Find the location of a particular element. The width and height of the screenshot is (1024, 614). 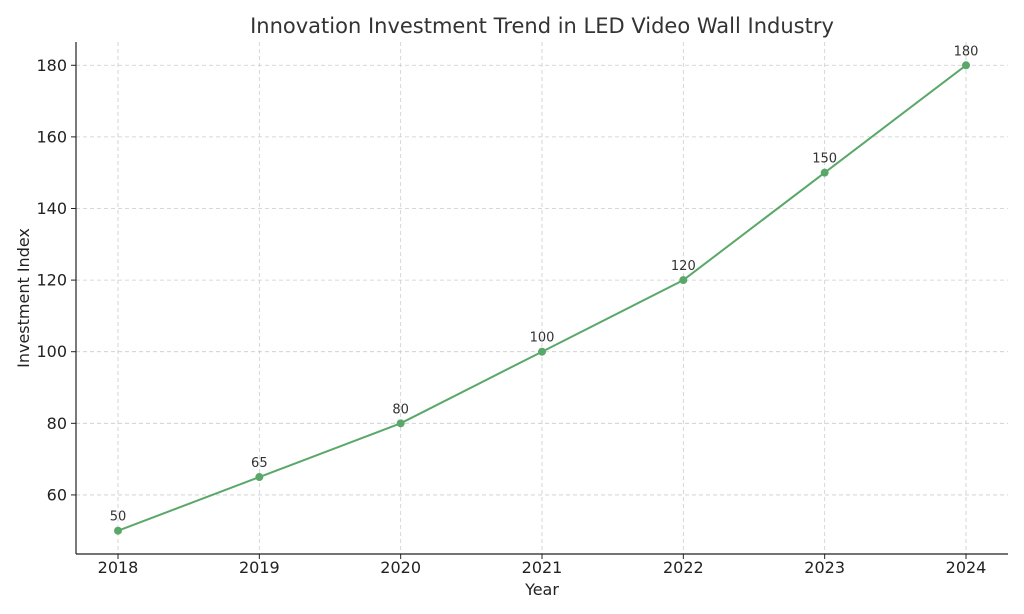

x-tick-label: 2023 is located at coordinates (824, 567).